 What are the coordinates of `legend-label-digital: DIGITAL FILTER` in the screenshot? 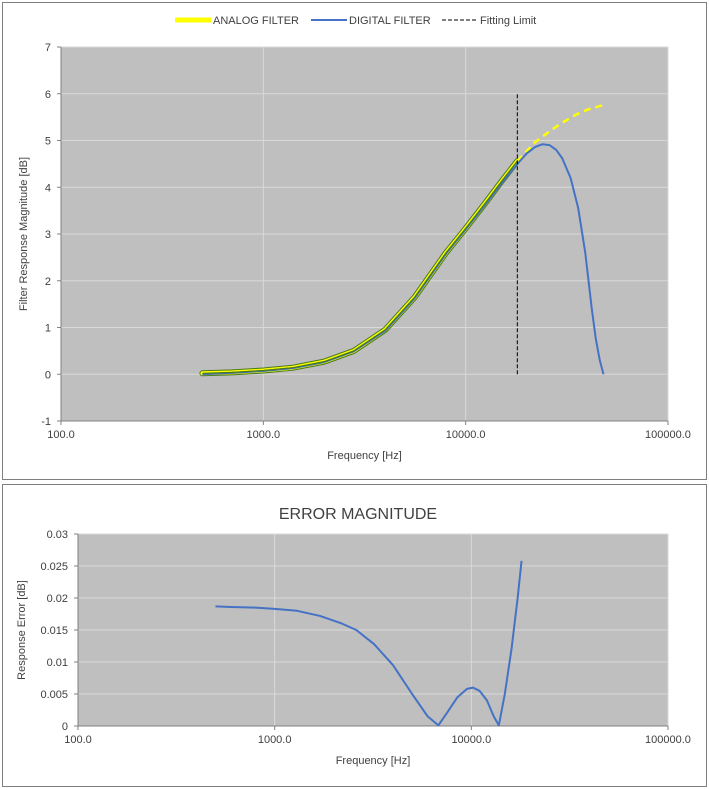 It's located at (390, 21).